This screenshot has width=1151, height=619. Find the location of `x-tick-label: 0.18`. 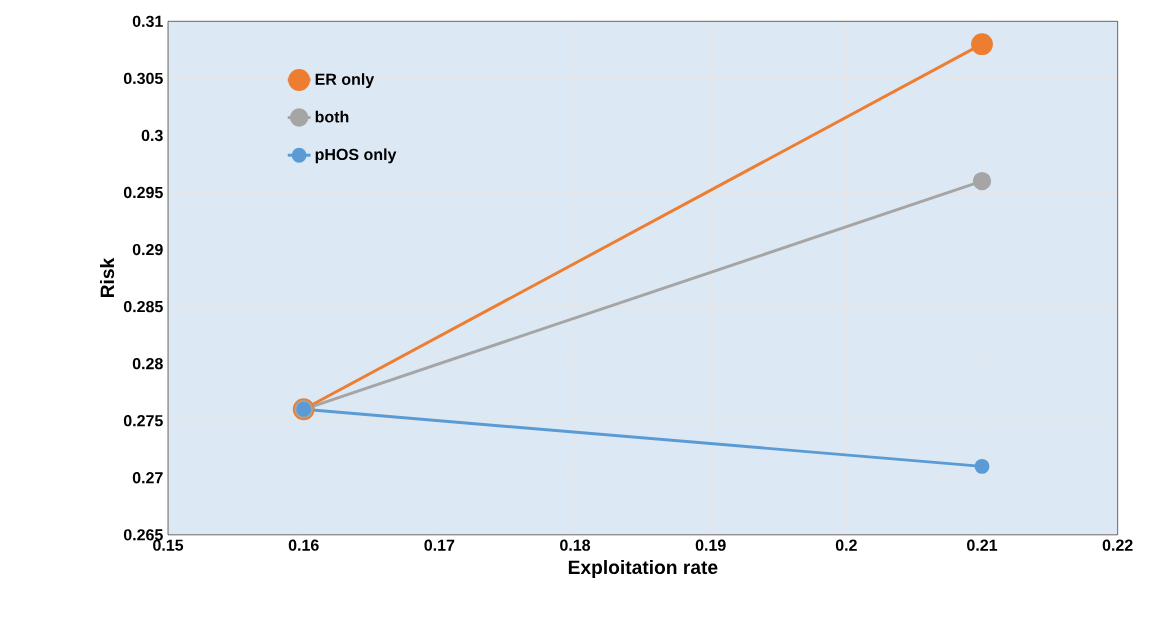

x-tick-label: 0.18 is located at coordinates (575, 545).